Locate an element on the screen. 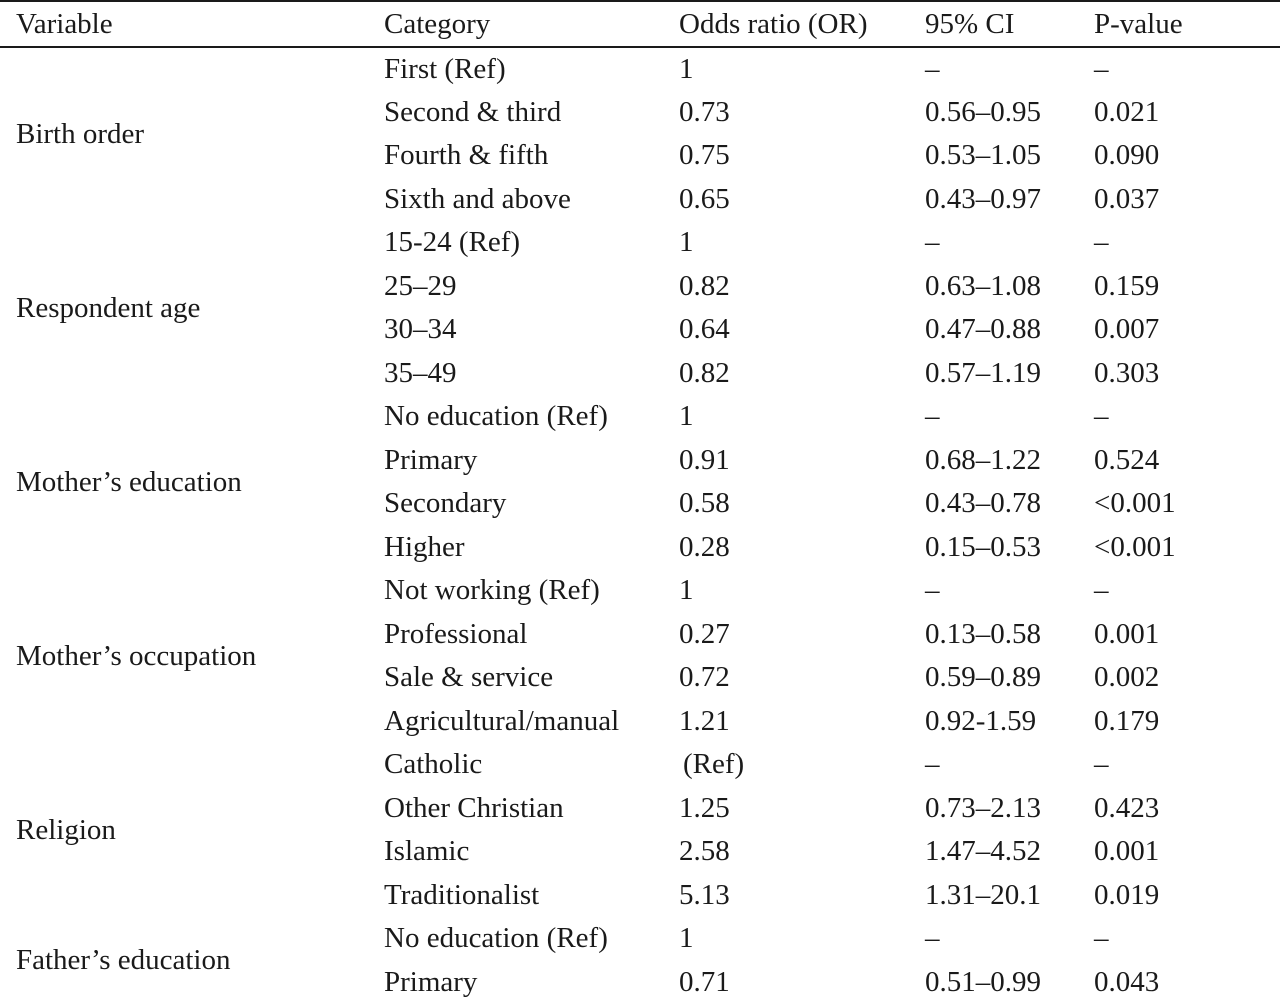 This screenshot has height=1004, width=1280. p-value-cell: 0.002 is located at coordinates (1187, 678).